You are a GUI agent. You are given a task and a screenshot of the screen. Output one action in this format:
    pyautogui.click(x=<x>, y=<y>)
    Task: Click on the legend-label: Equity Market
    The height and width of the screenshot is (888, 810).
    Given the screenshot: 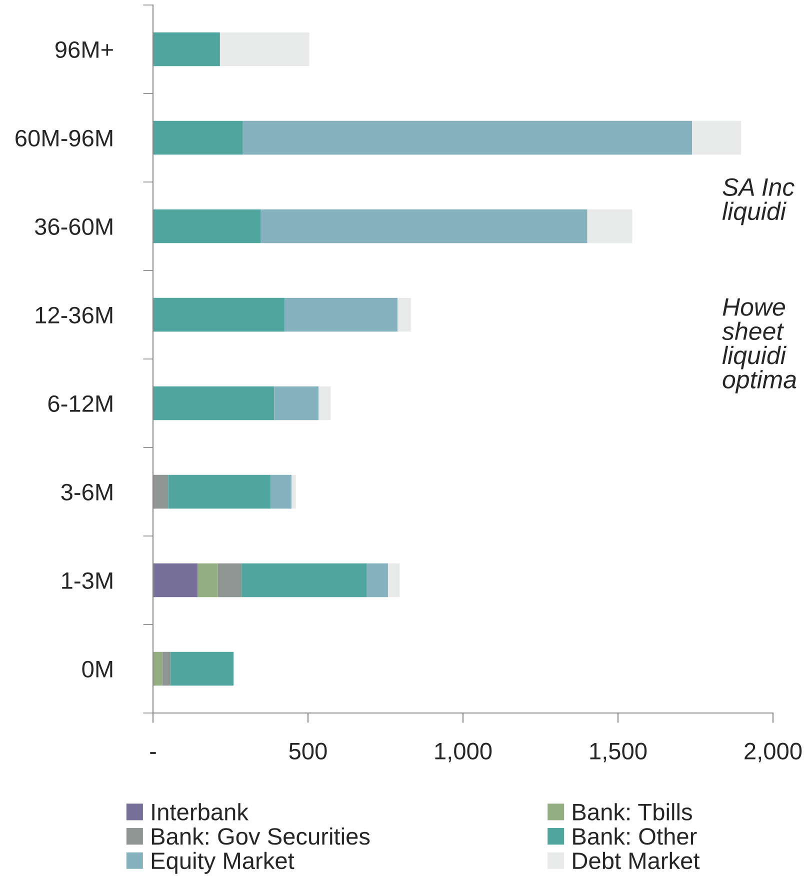 What is the action you would take?
    pyautogui.click(x=223, y=863)
    